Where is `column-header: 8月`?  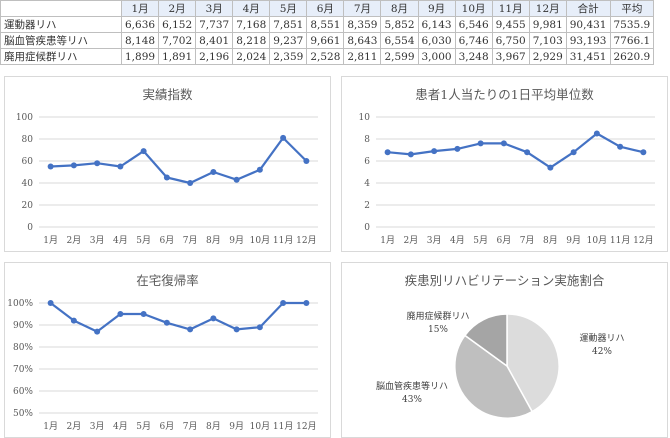
column-header: 8月 is located at coordinates (399, 8).